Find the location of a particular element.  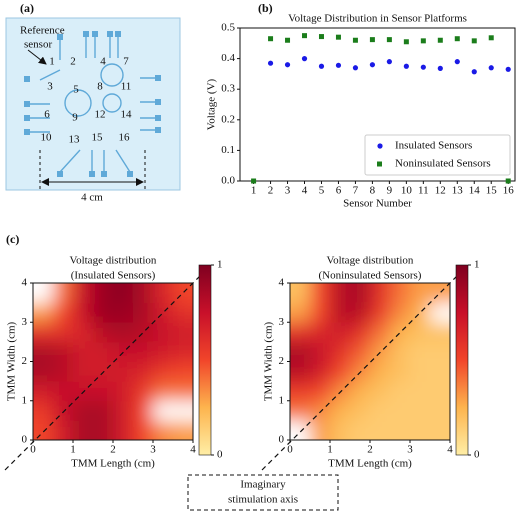

chart-title: (Noninsulated Sensors) is located at coordinates (370, 276).